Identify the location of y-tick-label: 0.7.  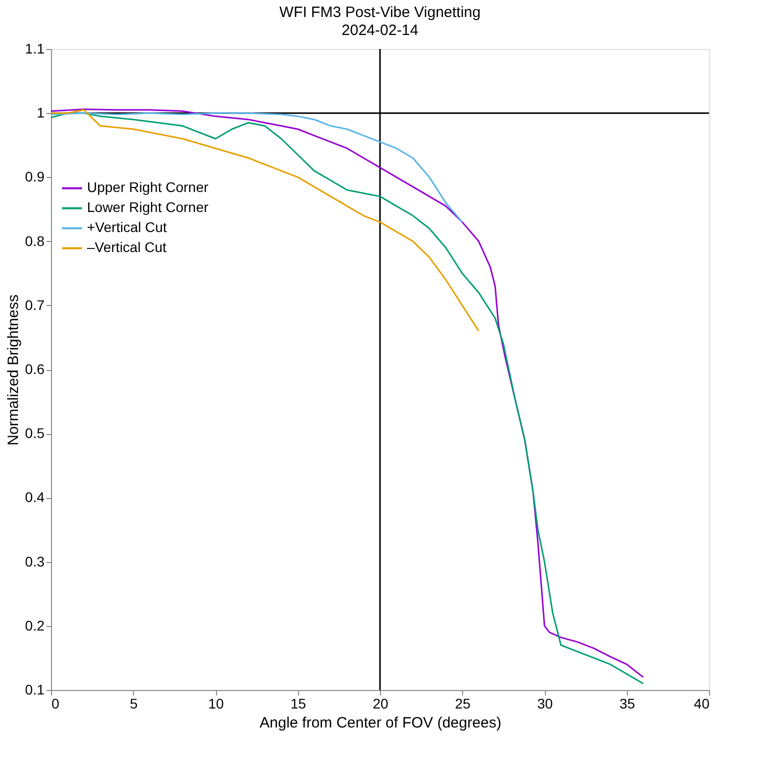
(35, 304).